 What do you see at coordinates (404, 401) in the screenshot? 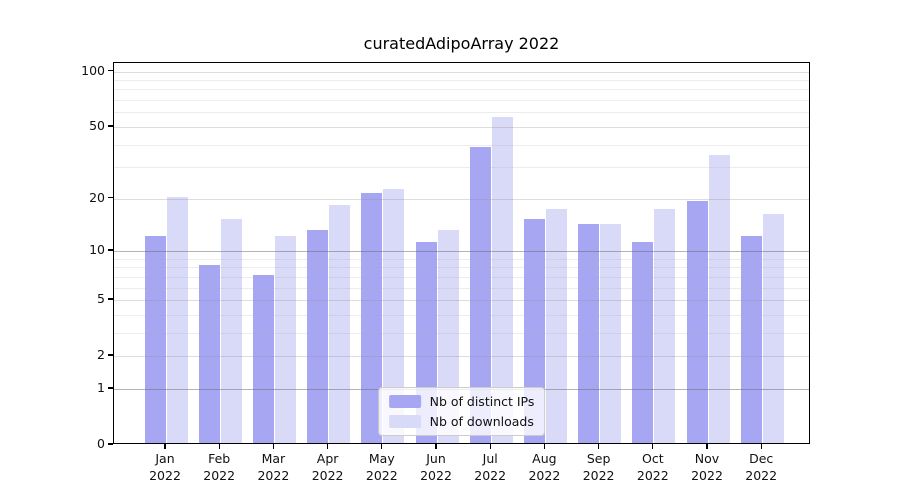
I see `legend-swatch-distinct-ips` at bounding box center [404, 401].